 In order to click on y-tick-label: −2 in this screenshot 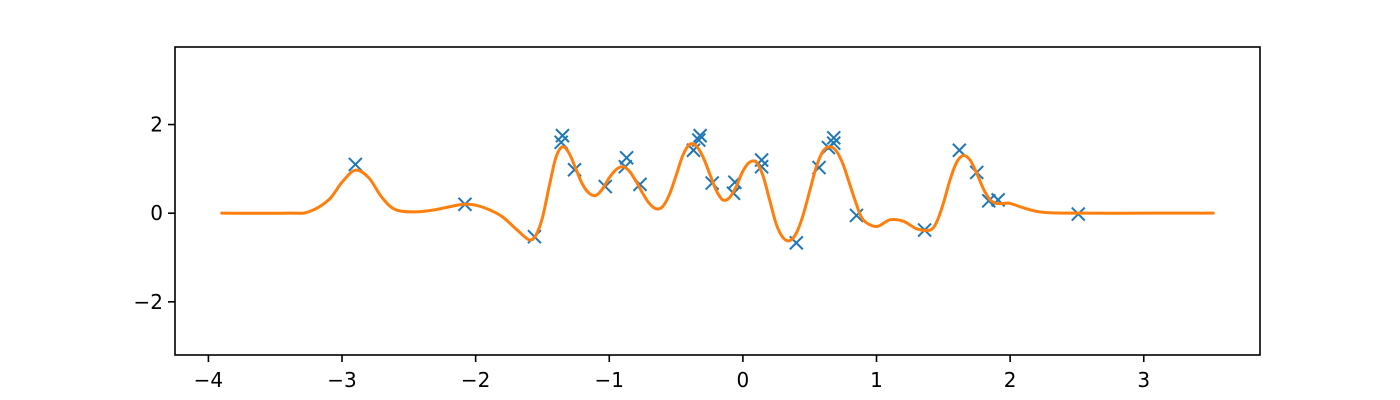, I will do `click(148, 302)`.